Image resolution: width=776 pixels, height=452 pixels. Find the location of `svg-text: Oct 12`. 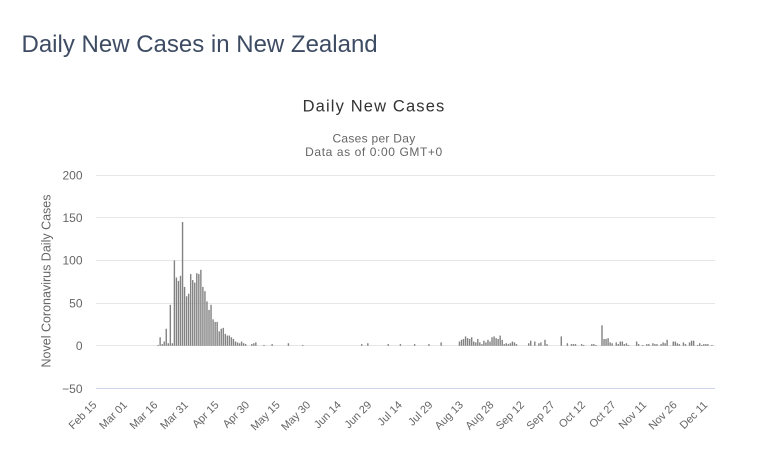

svg-text: Oct 12 is located at coordinates (572, 414).